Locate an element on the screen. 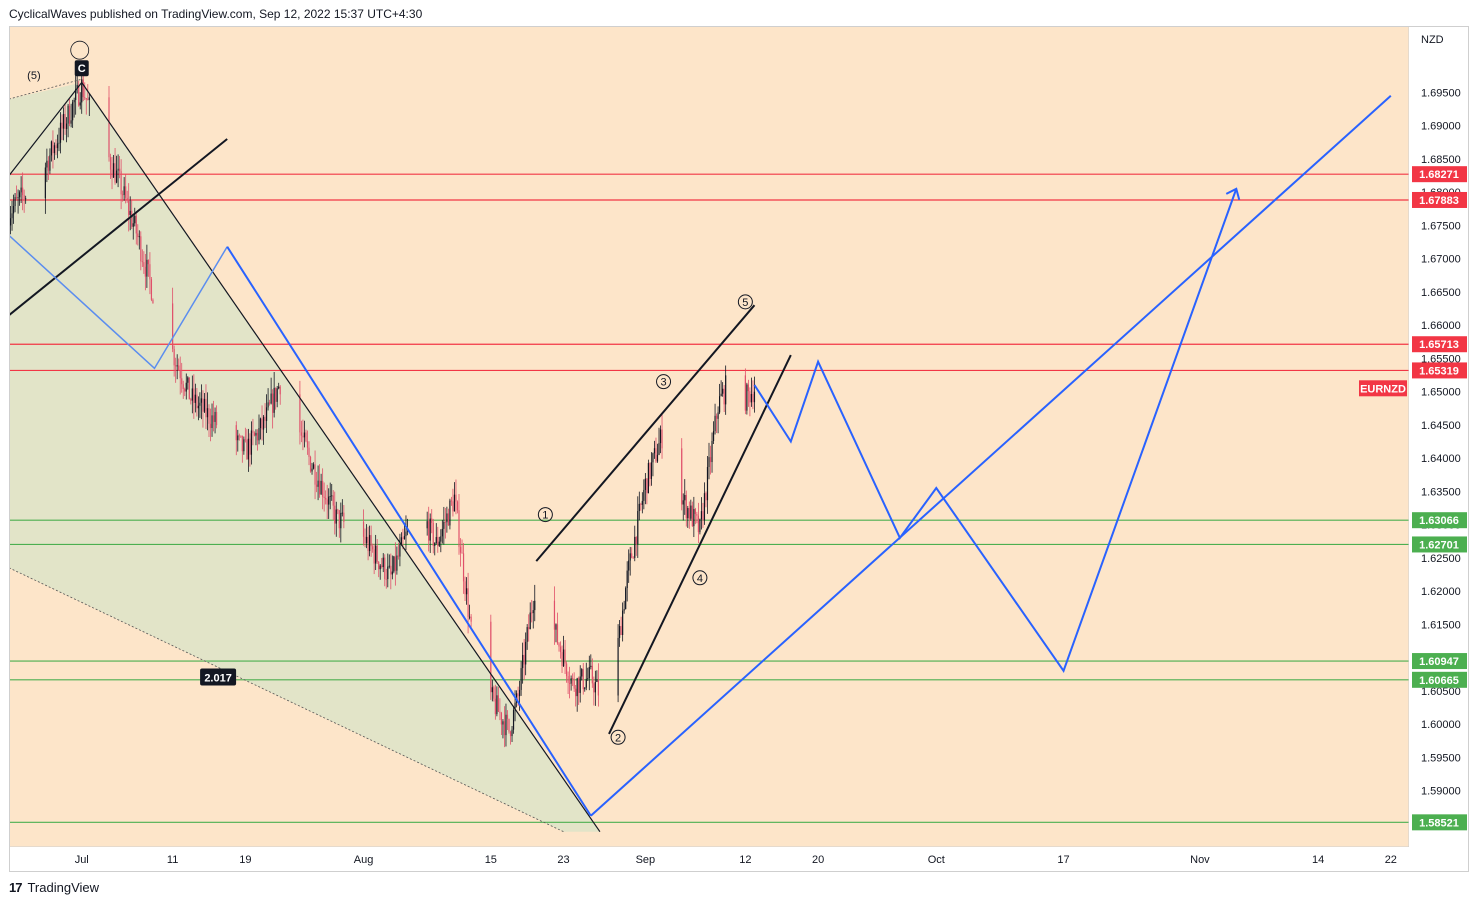  light-projection is located at coordinates (118, 302).